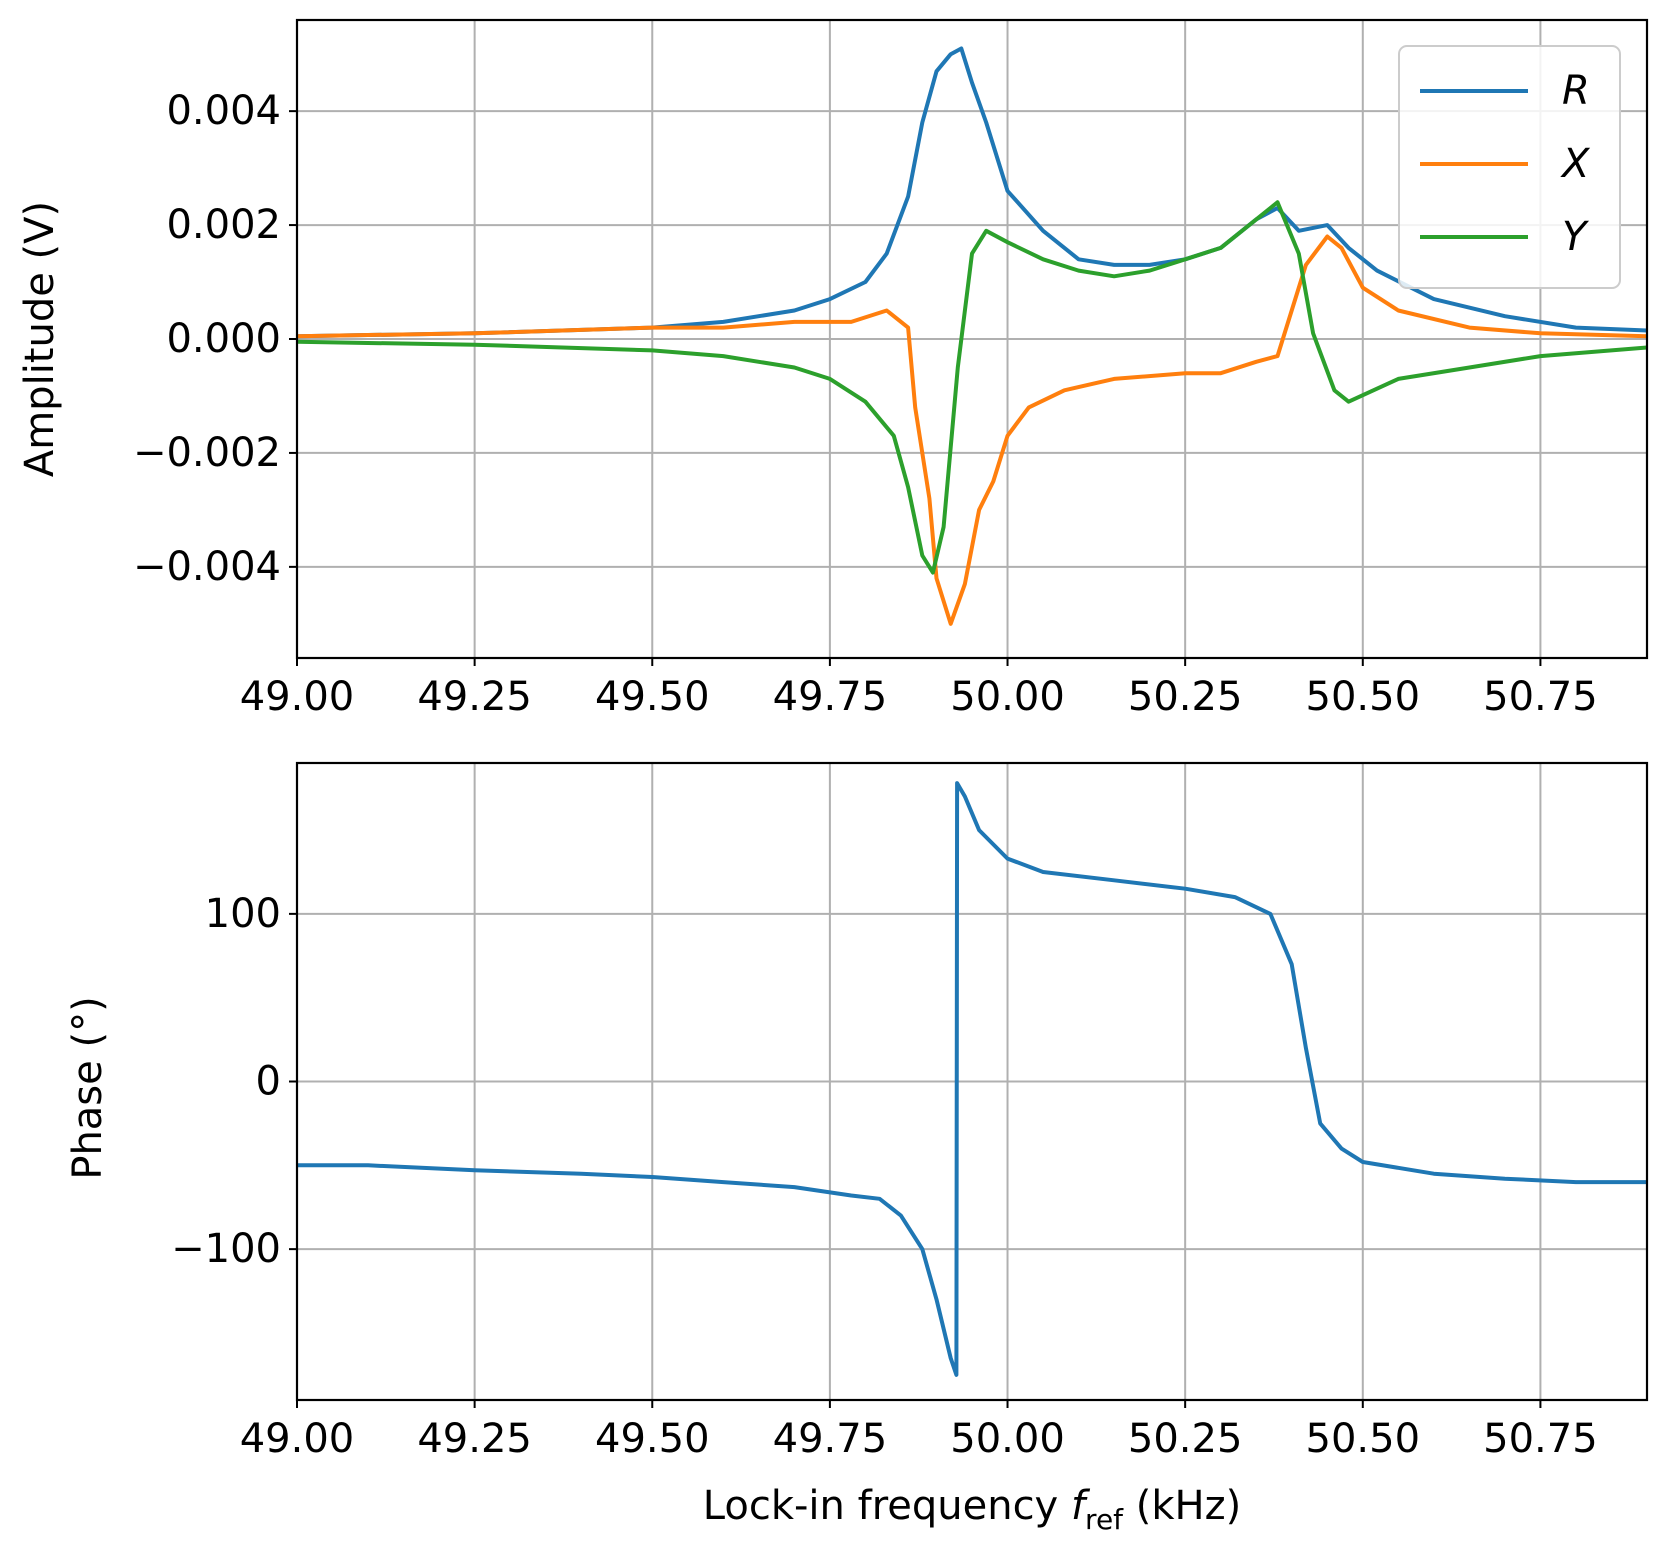  Describe the element at coordinates (223, 339) in the screenshot. I see `amplitude-y-tick-label: 0.000` at that location.